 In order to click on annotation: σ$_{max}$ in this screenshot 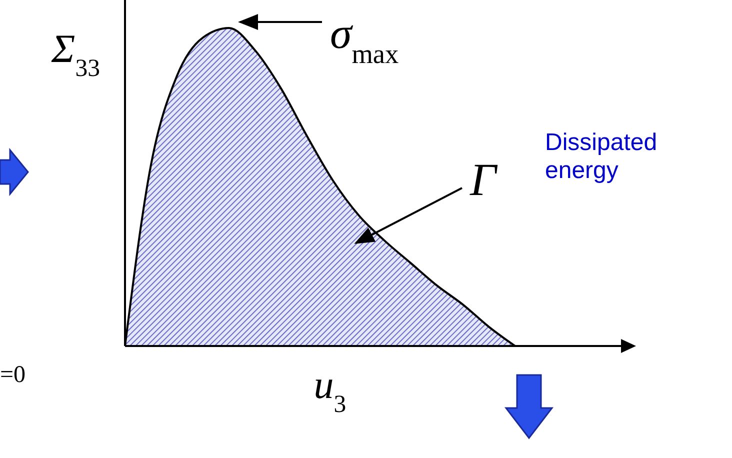, I will do `click(365, 39)`.